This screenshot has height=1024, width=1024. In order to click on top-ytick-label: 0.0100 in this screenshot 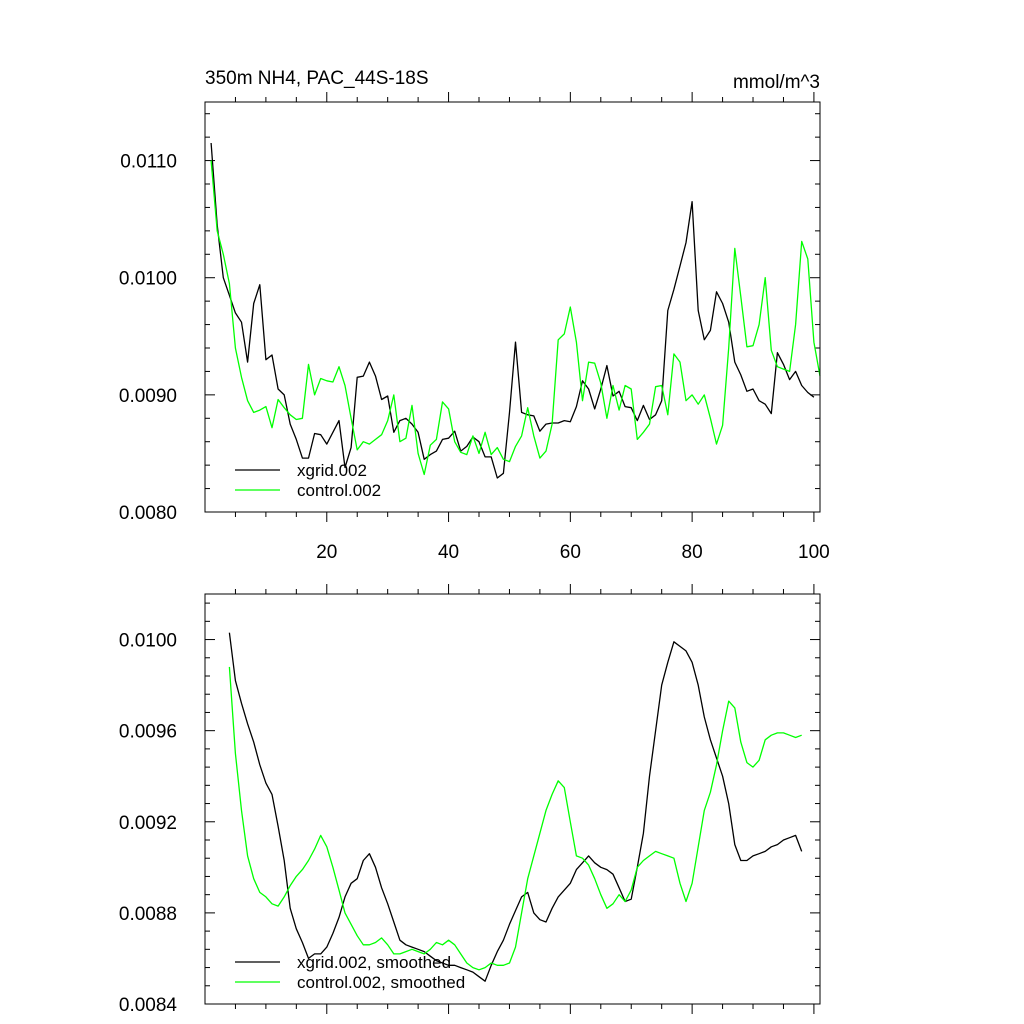, I will do `click(148, 279)`.